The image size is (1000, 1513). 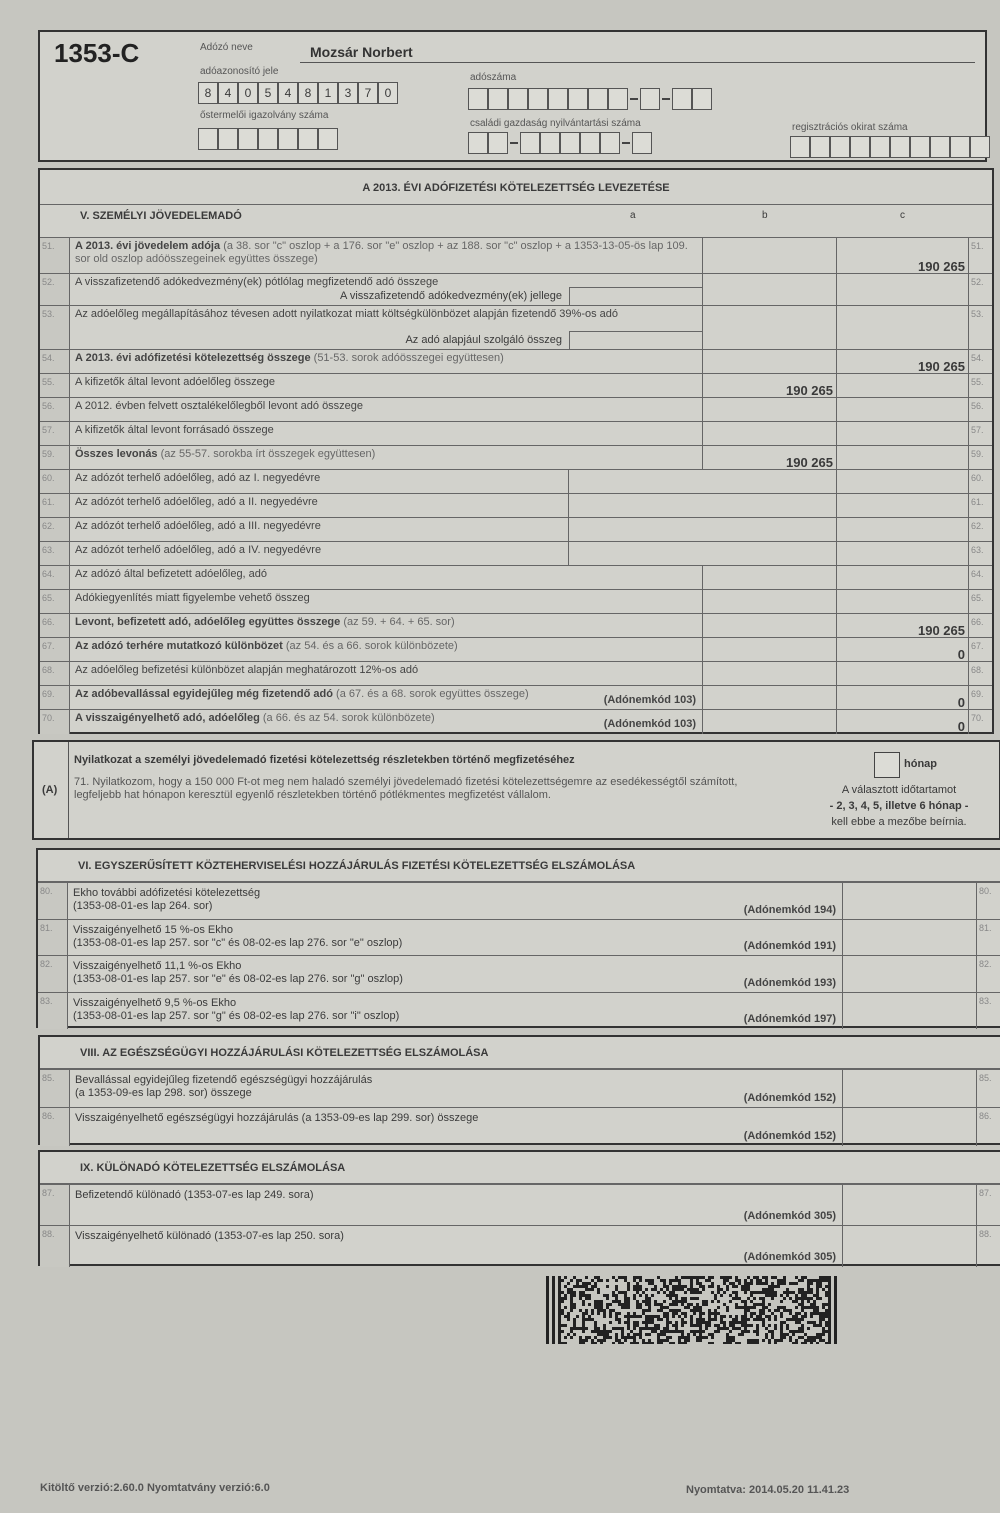 I want to click on reg-field, so click(x=890, y=147).